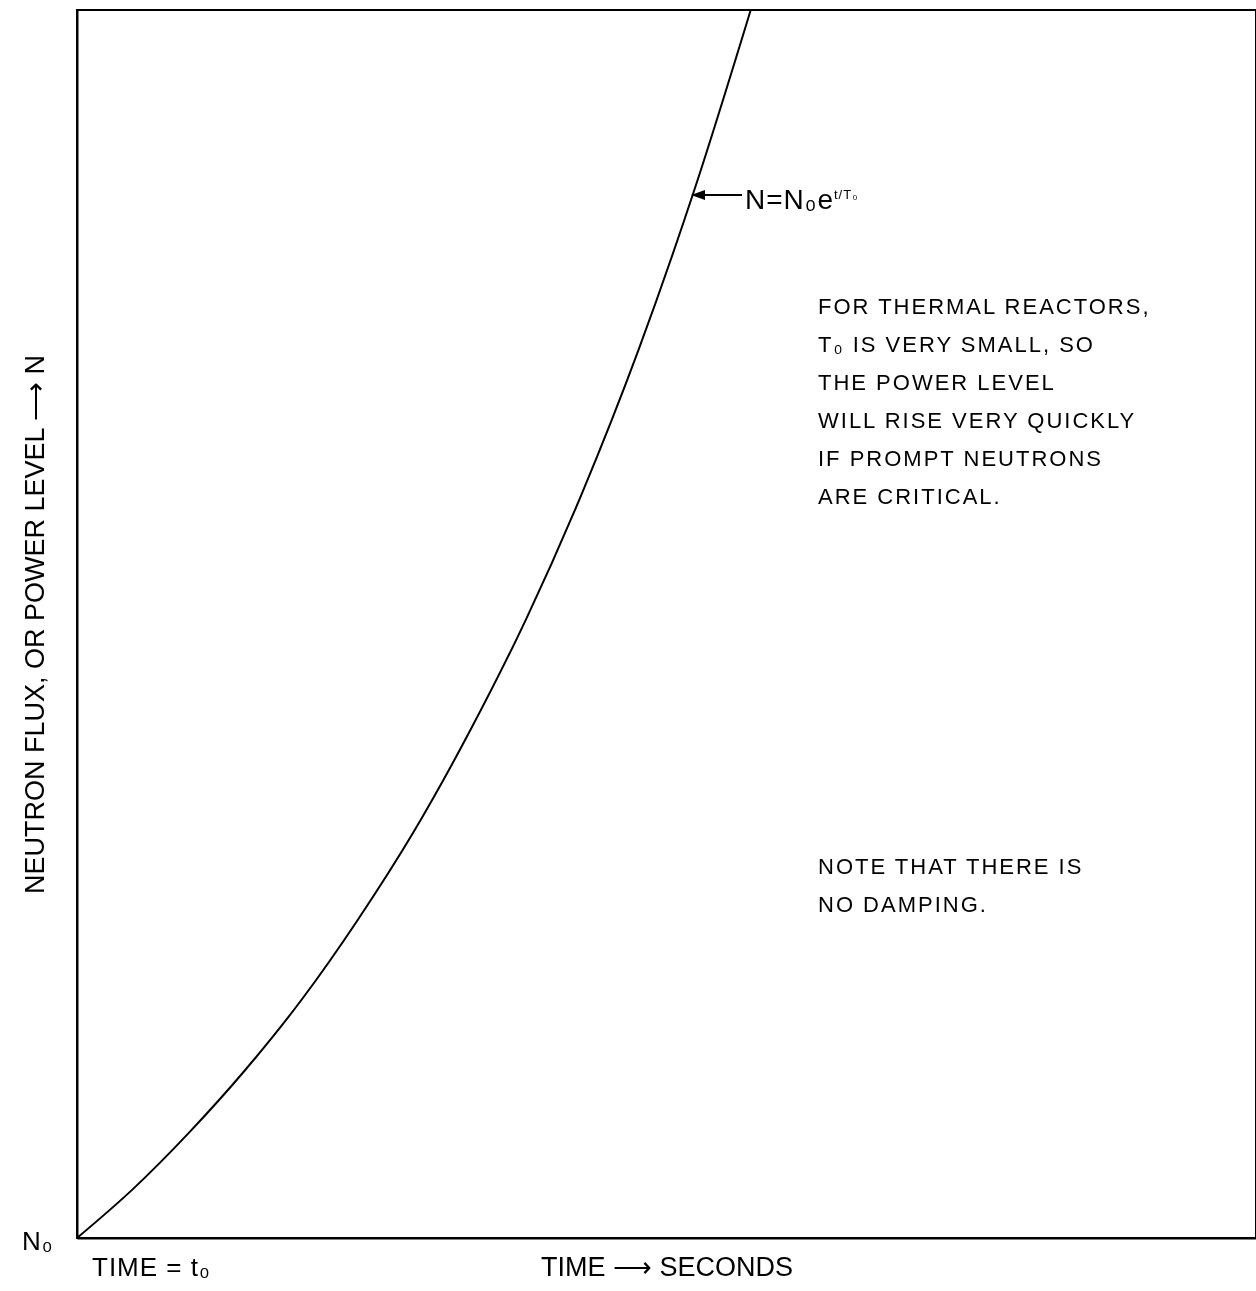 The image size is (1256, 1291). Describe the element at coordinates (802, 200) in the screenshot. I see `annotation: N=N₀e$^{t/T₀}$` at that location.